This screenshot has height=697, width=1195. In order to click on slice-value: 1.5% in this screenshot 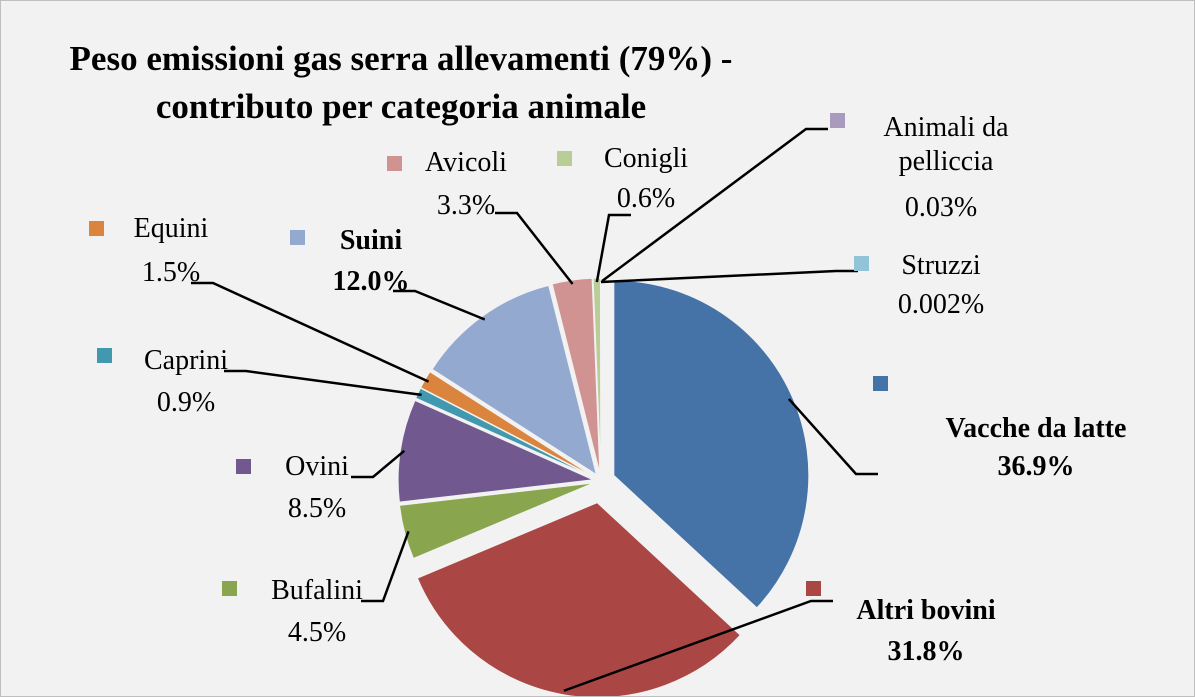, I will do `click(171, 272)`.